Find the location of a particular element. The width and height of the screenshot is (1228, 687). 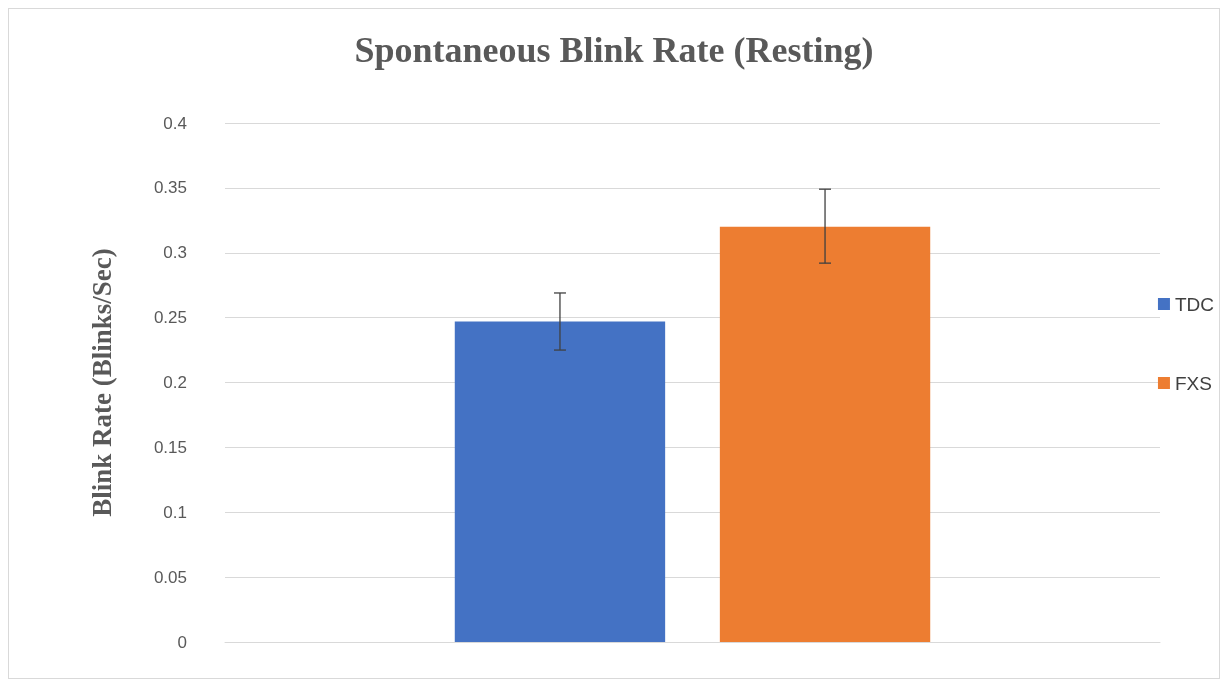

y-axis-title: Blink Rate (Blinks/Sec) is located at coordinates (101, 382).